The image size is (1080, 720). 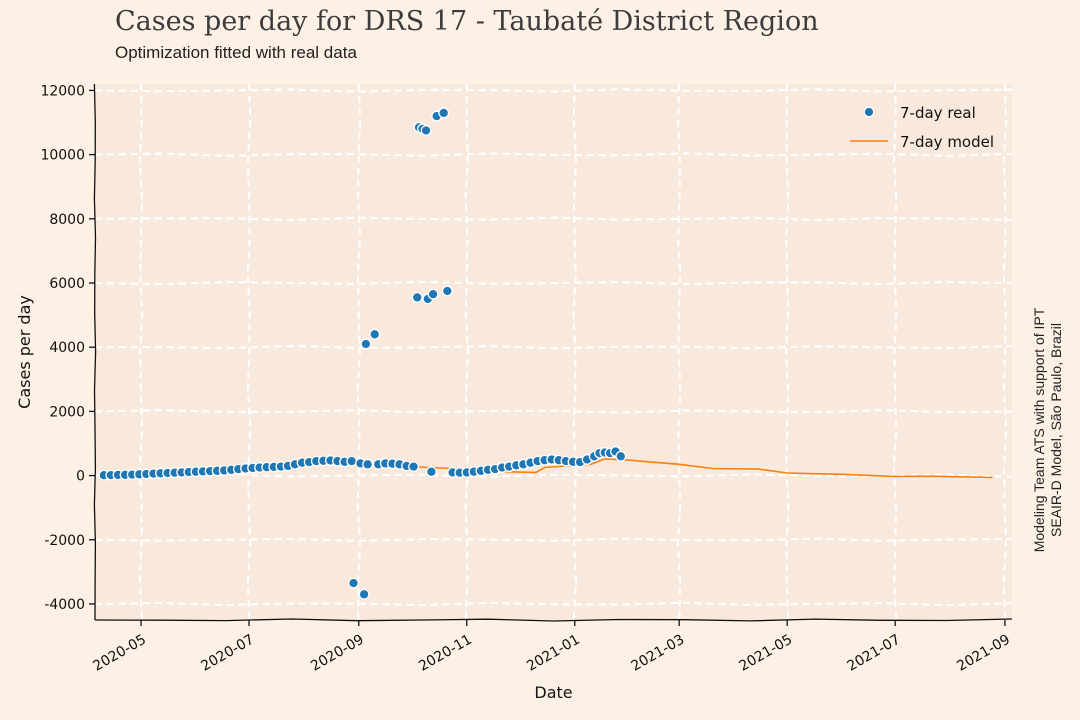 What do you see at coordinates (983, 653) in the screenshot?
I see `x-tick-label-8: 2021-09` at bounding box center [983, 653].